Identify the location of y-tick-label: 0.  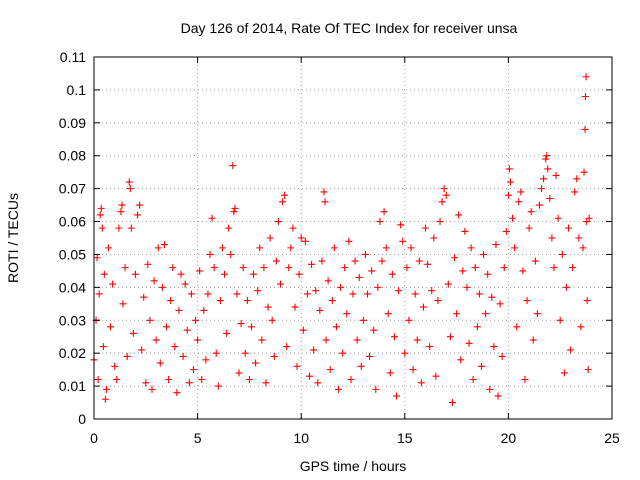
(82, 419).